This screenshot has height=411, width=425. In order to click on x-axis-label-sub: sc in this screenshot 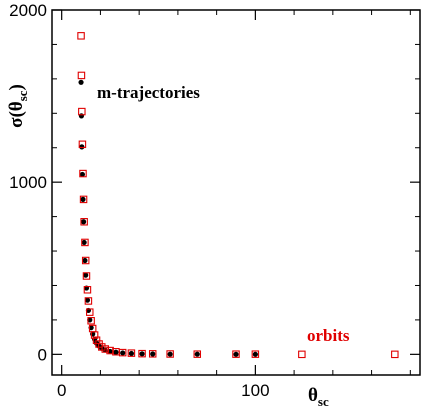, I will do `click(323, 401)`.